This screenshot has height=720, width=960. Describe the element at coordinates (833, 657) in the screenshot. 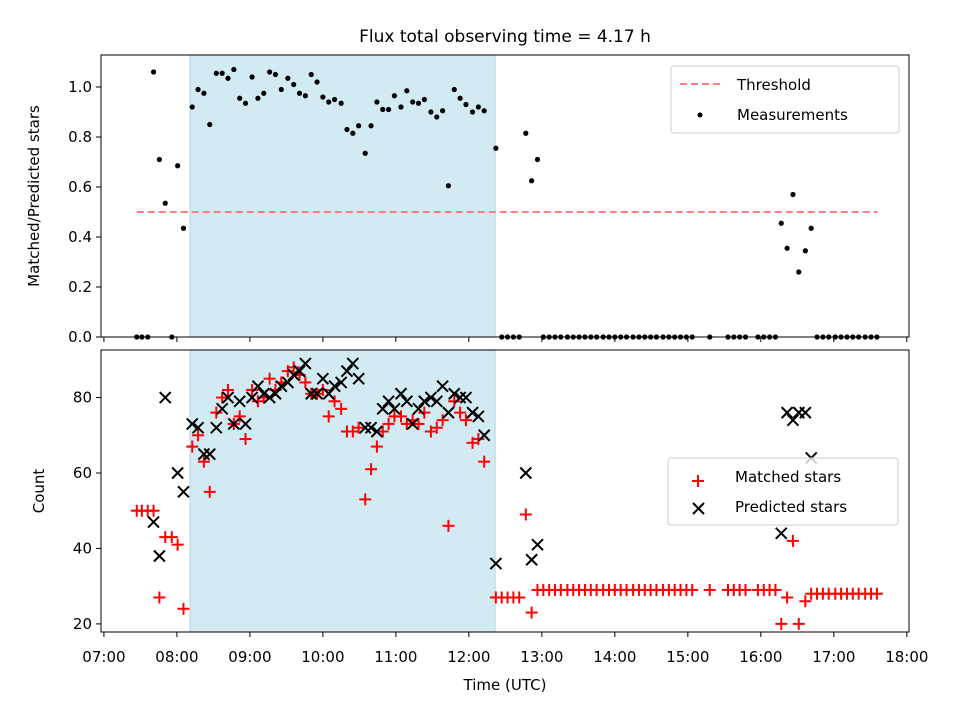

I see `x-tick-label: 17:00` at that location.